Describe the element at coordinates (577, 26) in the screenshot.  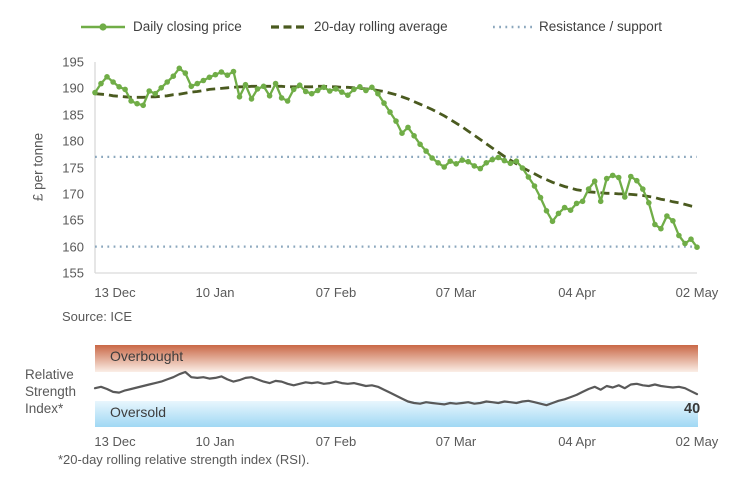
I see `legend-item-resistance-support: Resistance / support` at that location.